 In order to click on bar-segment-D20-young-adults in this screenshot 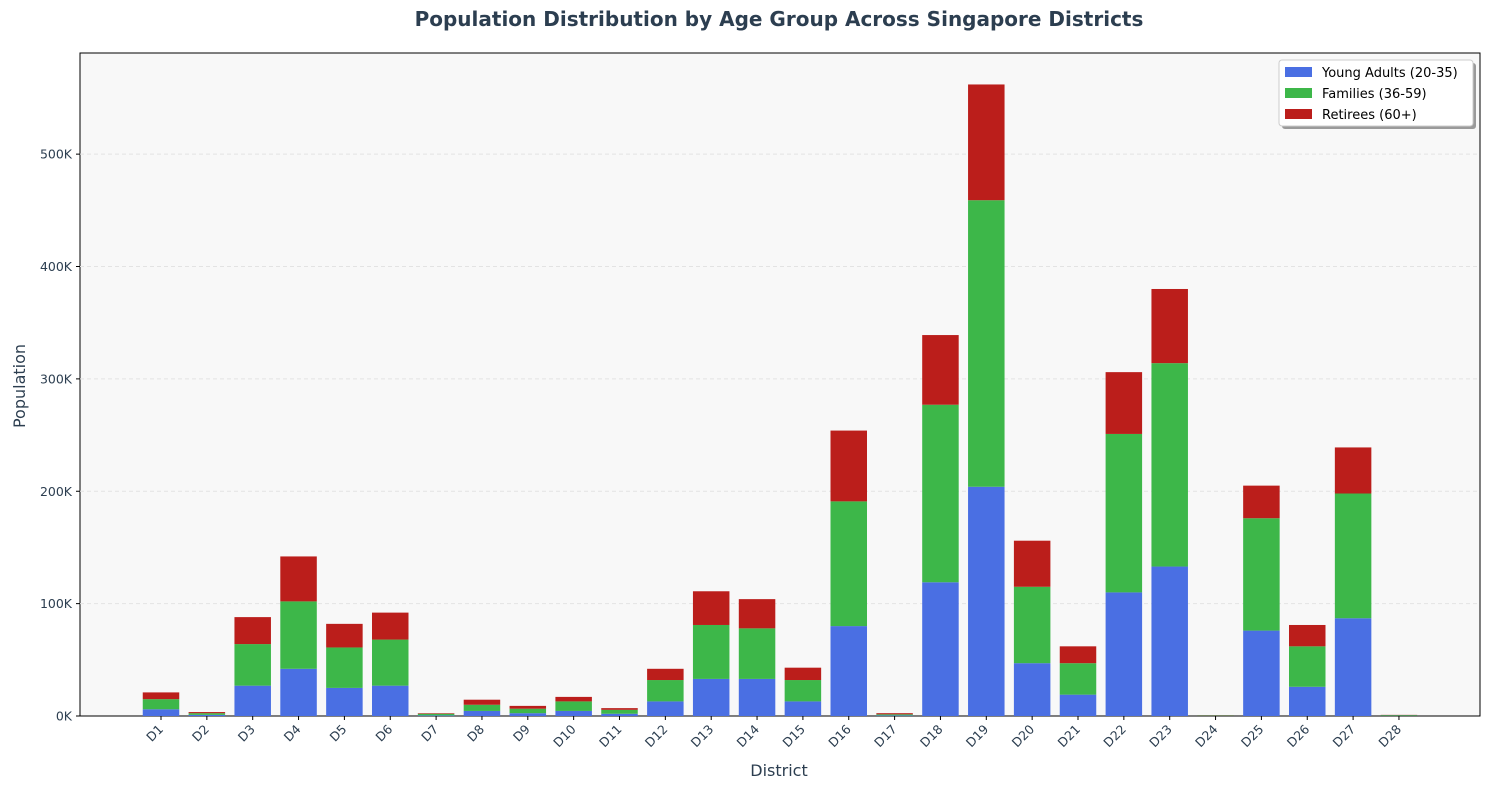, I will do `click(1032, 689)`.